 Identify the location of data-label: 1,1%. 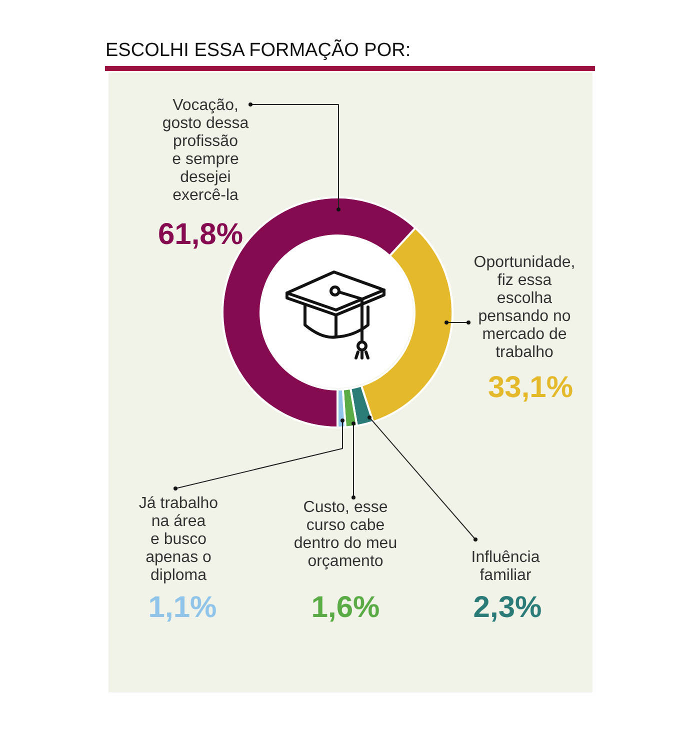
(182, 607).